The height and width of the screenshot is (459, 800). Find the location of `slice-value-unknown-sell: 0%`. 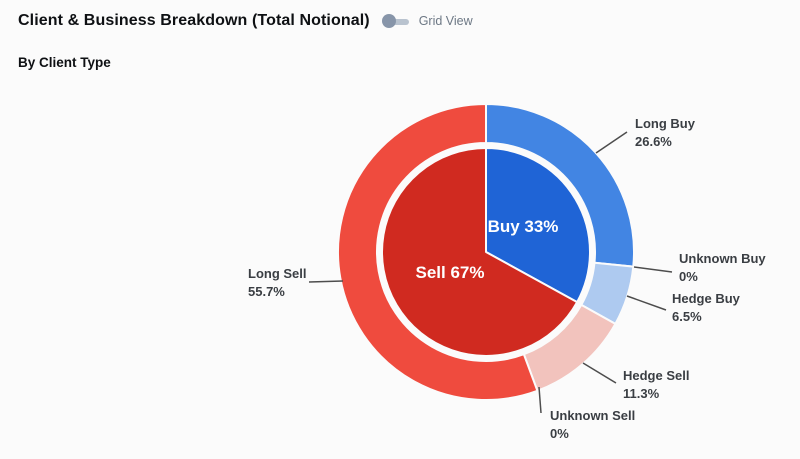

slice-value-unknown-sell: 0% is located at coordinates (559, 433).